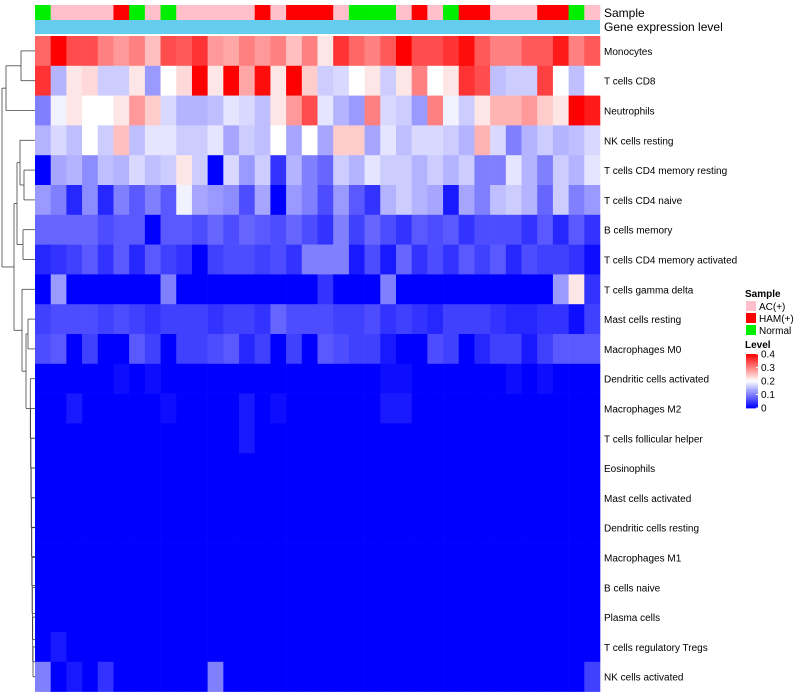  What do you see at coordinates (764, 409) in the screenshot?
I see `legend-tick-label-0: 0` at bounding box center [764, 409].